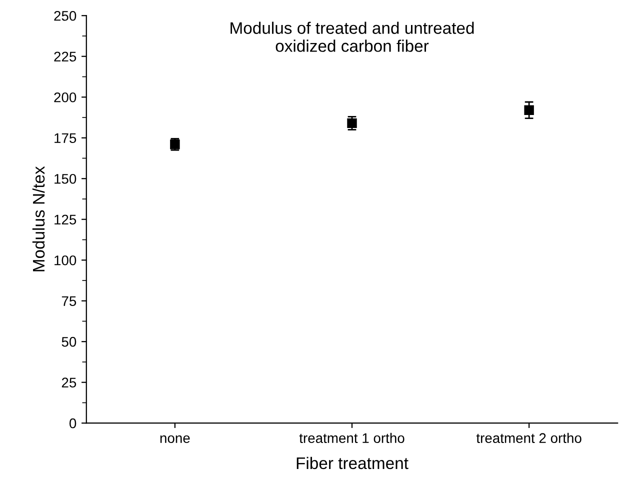 This screenshot has width=640, height=488. What do you see at coordinates (65, 15) in the screenshot?
I see `y-tick-label: 250` at bounding box center [65, 15].